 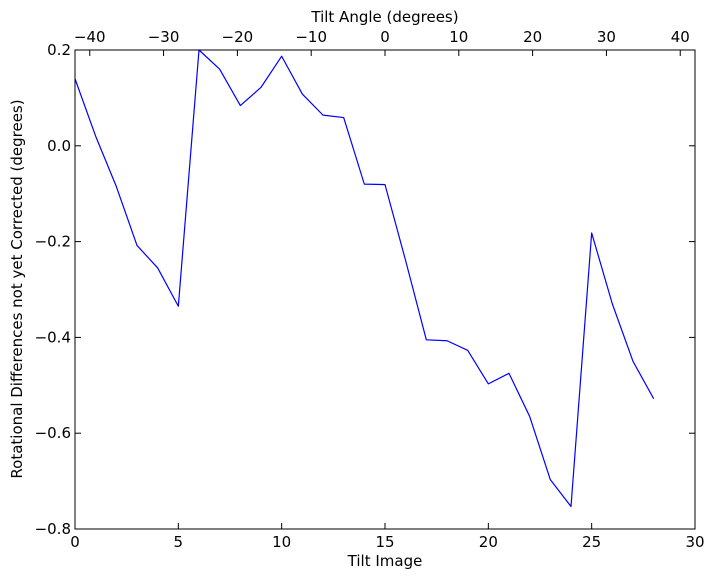 What do you see at coordinates (59, 50) in the screenshot?
I see `y-tick-label: 0.2` at bounding box center [59, 50].